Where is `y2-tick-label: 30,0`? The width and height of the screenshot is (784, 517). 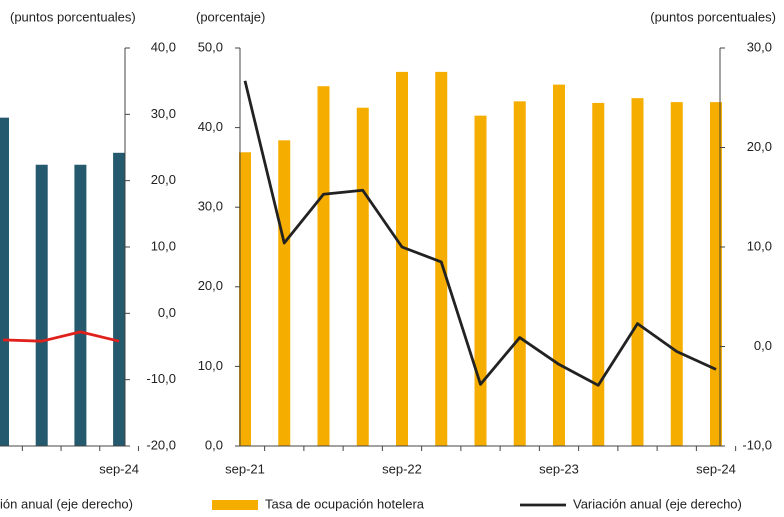 y2-tick-label: 30,0 is located at coordinates (759, 46).